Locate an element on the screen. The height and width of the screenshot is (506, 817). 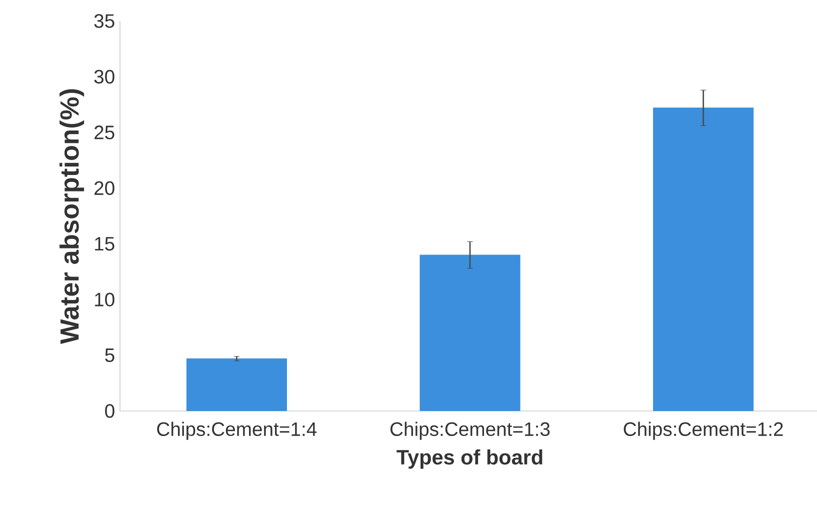
y-tick-label: 5 is located at coordinates (109, 355).